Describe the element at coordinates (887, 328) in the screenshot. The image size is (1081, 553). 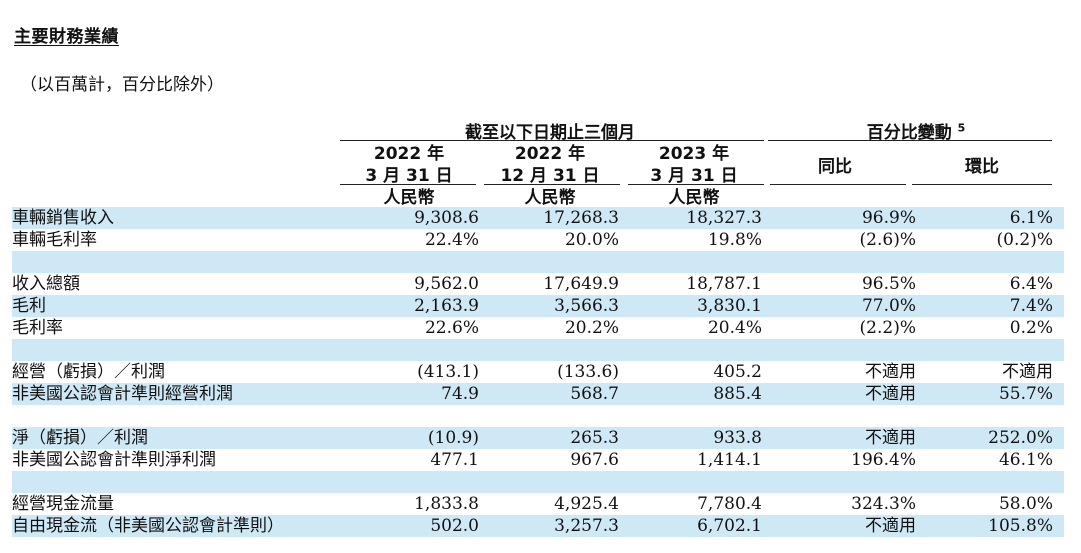
I see `value-yoy: (2.2)%` at that location.